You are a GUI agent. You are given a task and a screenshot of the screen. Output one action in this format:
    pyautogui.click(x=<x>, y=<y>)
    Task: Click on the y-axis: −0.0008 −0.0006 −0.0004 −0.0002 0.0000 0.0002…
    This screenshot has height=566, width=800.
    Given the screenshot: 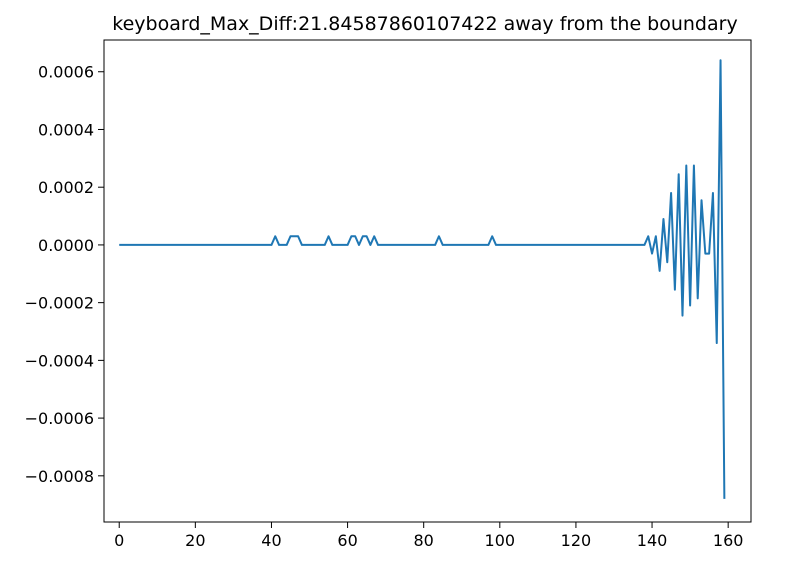 What is the action you would take?
    pyautogui.click(x=64, y=274)
    